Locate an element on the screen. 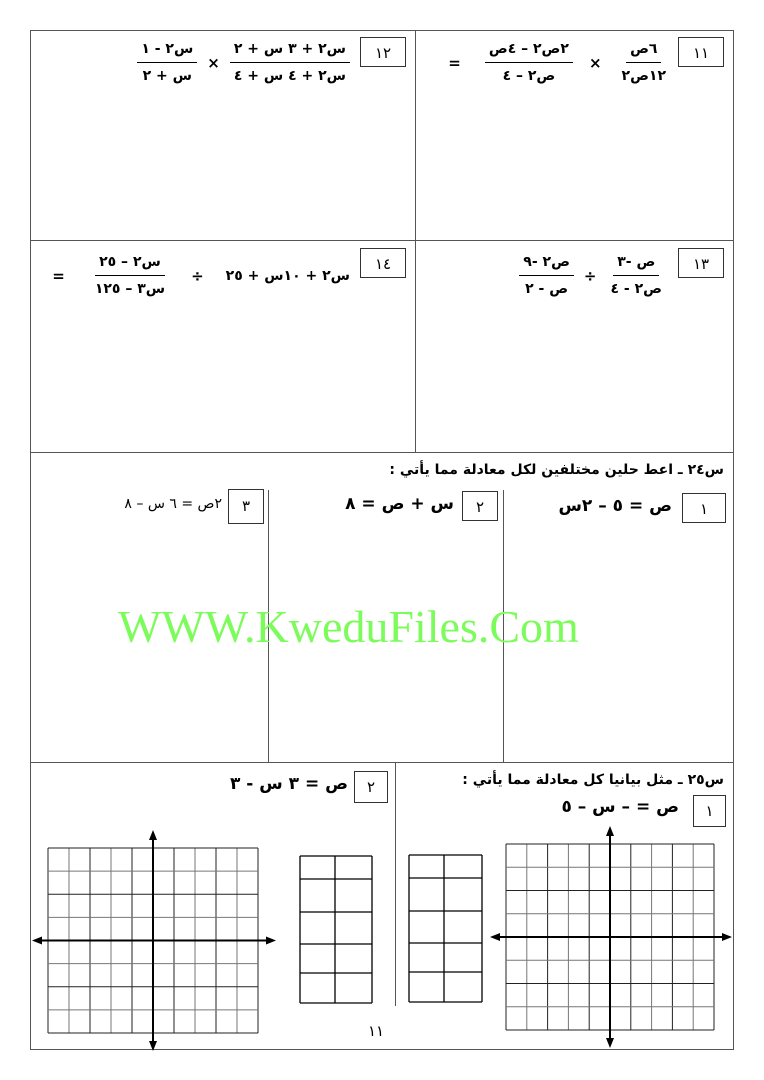 The width and height of the screenshot is (764, 1080). numerator: ص -٣ is located at coordinates (636, 264).